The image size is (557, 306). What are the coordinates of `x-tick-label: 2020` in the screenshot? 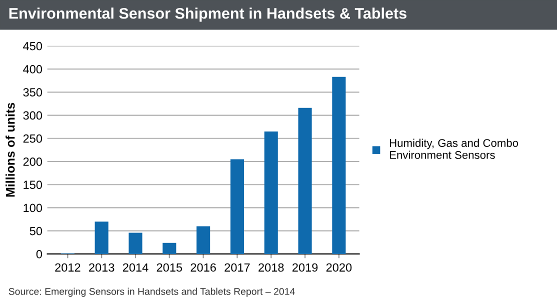 It's located at (339, 267).